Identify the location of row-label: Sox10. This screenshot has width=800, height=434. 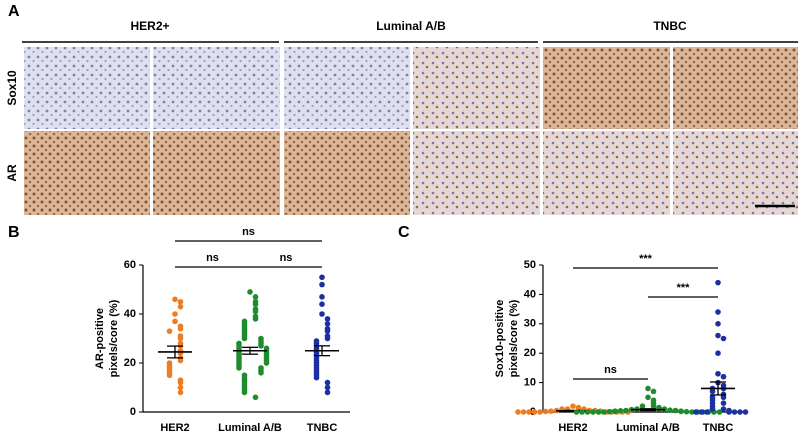
(12, 88).